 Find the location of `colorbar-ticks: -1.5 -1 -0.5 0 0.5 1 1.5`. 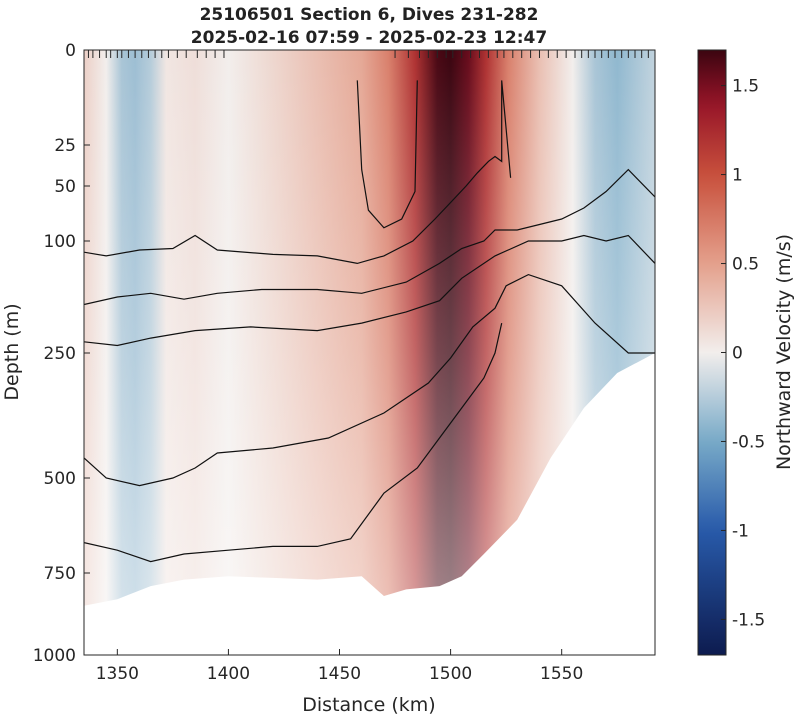

colorbar-ticks: -1.5 -1 -0.5 0 0.5 1 1.5 is located at coordinates (743, 353).